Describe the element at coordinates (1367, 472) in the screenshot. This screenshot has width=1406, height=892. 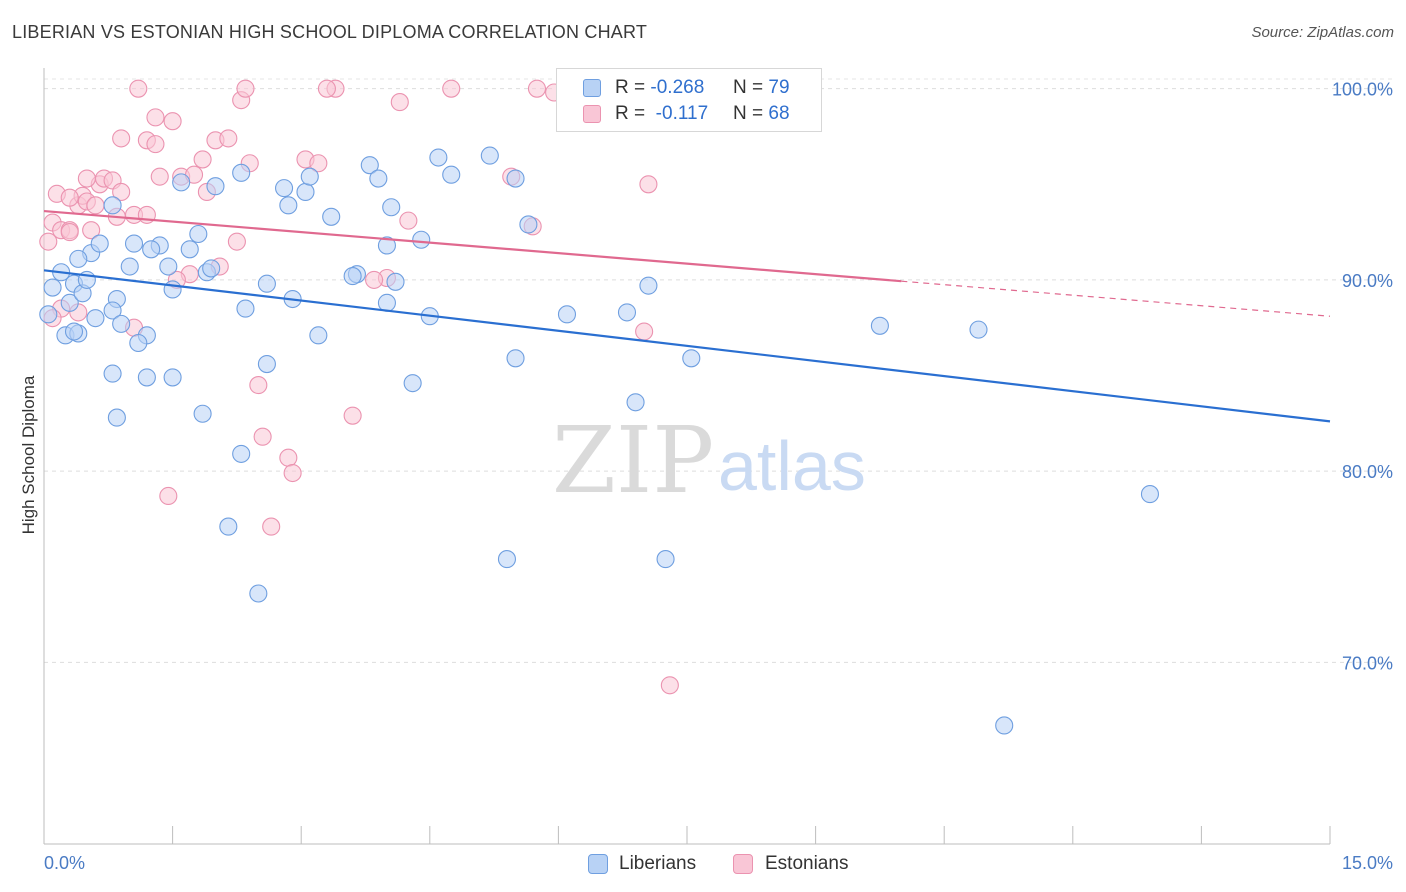
I see `y-tick-label: 80.0%` at that location.